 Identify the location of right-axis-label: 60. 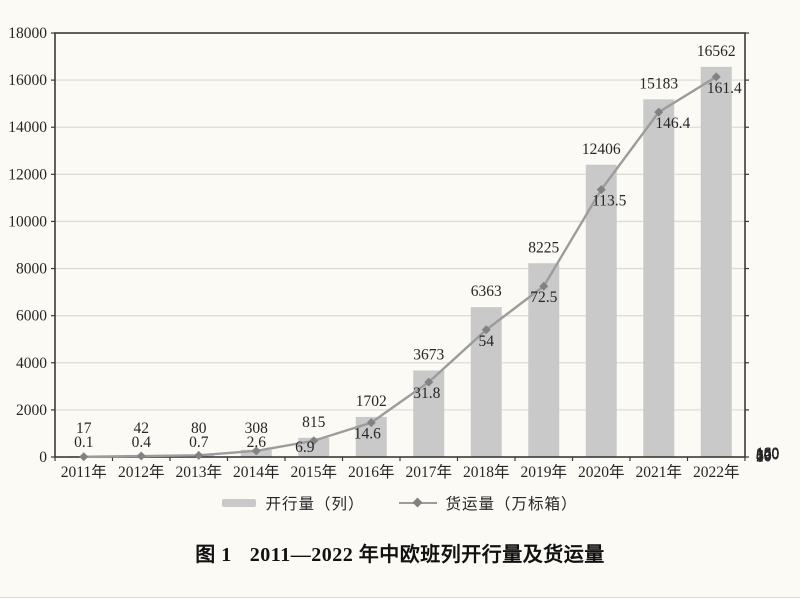
(764, 456).